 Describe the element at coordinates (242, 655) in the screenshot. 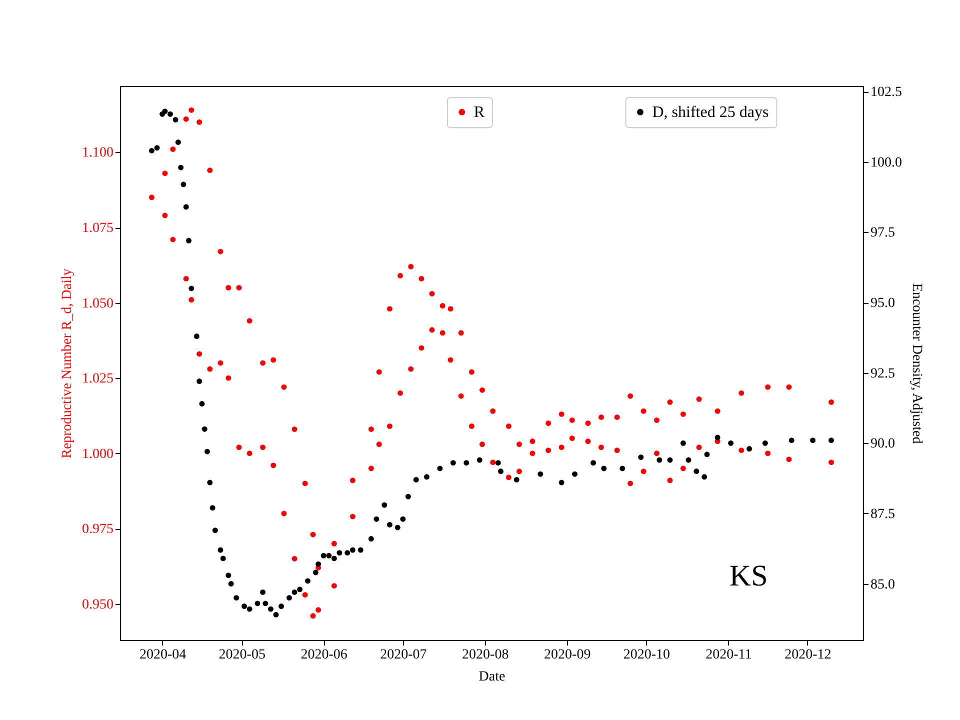

I see `x-tick-label: 2020-05` at that location.